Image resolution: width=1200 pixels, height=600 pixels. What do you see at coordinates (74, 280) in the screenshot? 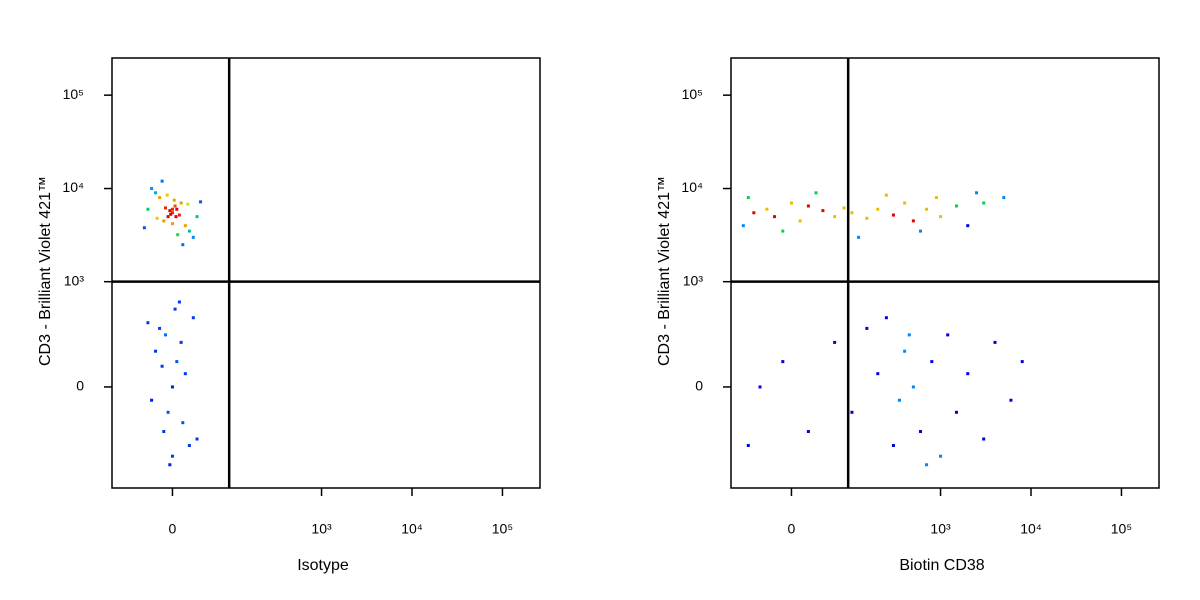
I see `y-tick-label: 10³` at bounding box center [74, 280].